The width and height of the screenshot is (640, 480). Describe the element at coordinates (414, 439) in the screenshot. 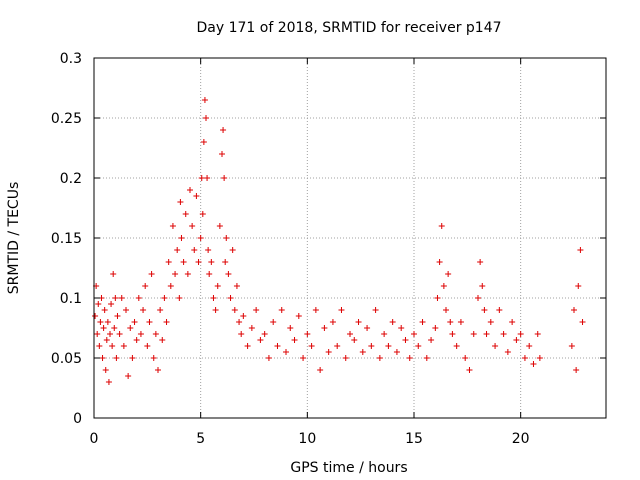

I see `x-tick-label: 15` at that location.